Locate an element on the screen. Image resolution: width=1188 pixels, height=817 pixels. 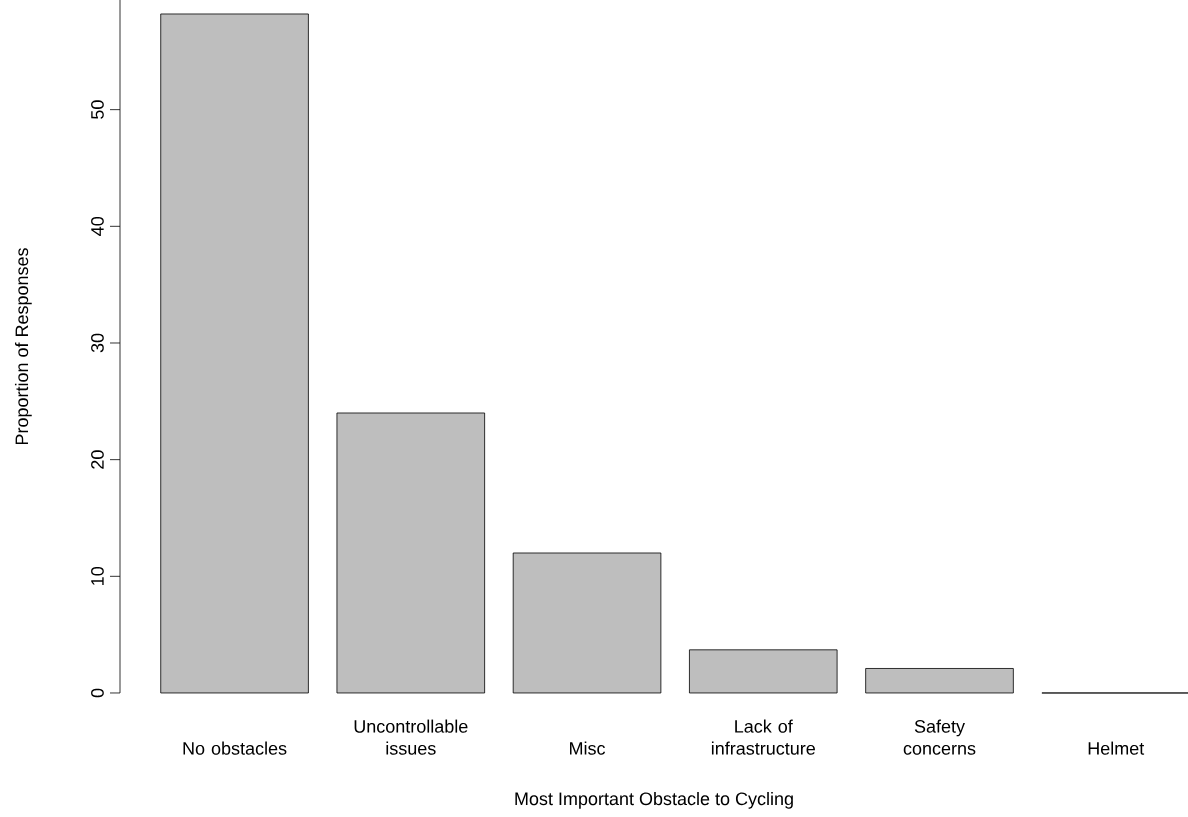
x-axis-title: Most Important Obstacle to Cycling is located at coordinates (654, 800).